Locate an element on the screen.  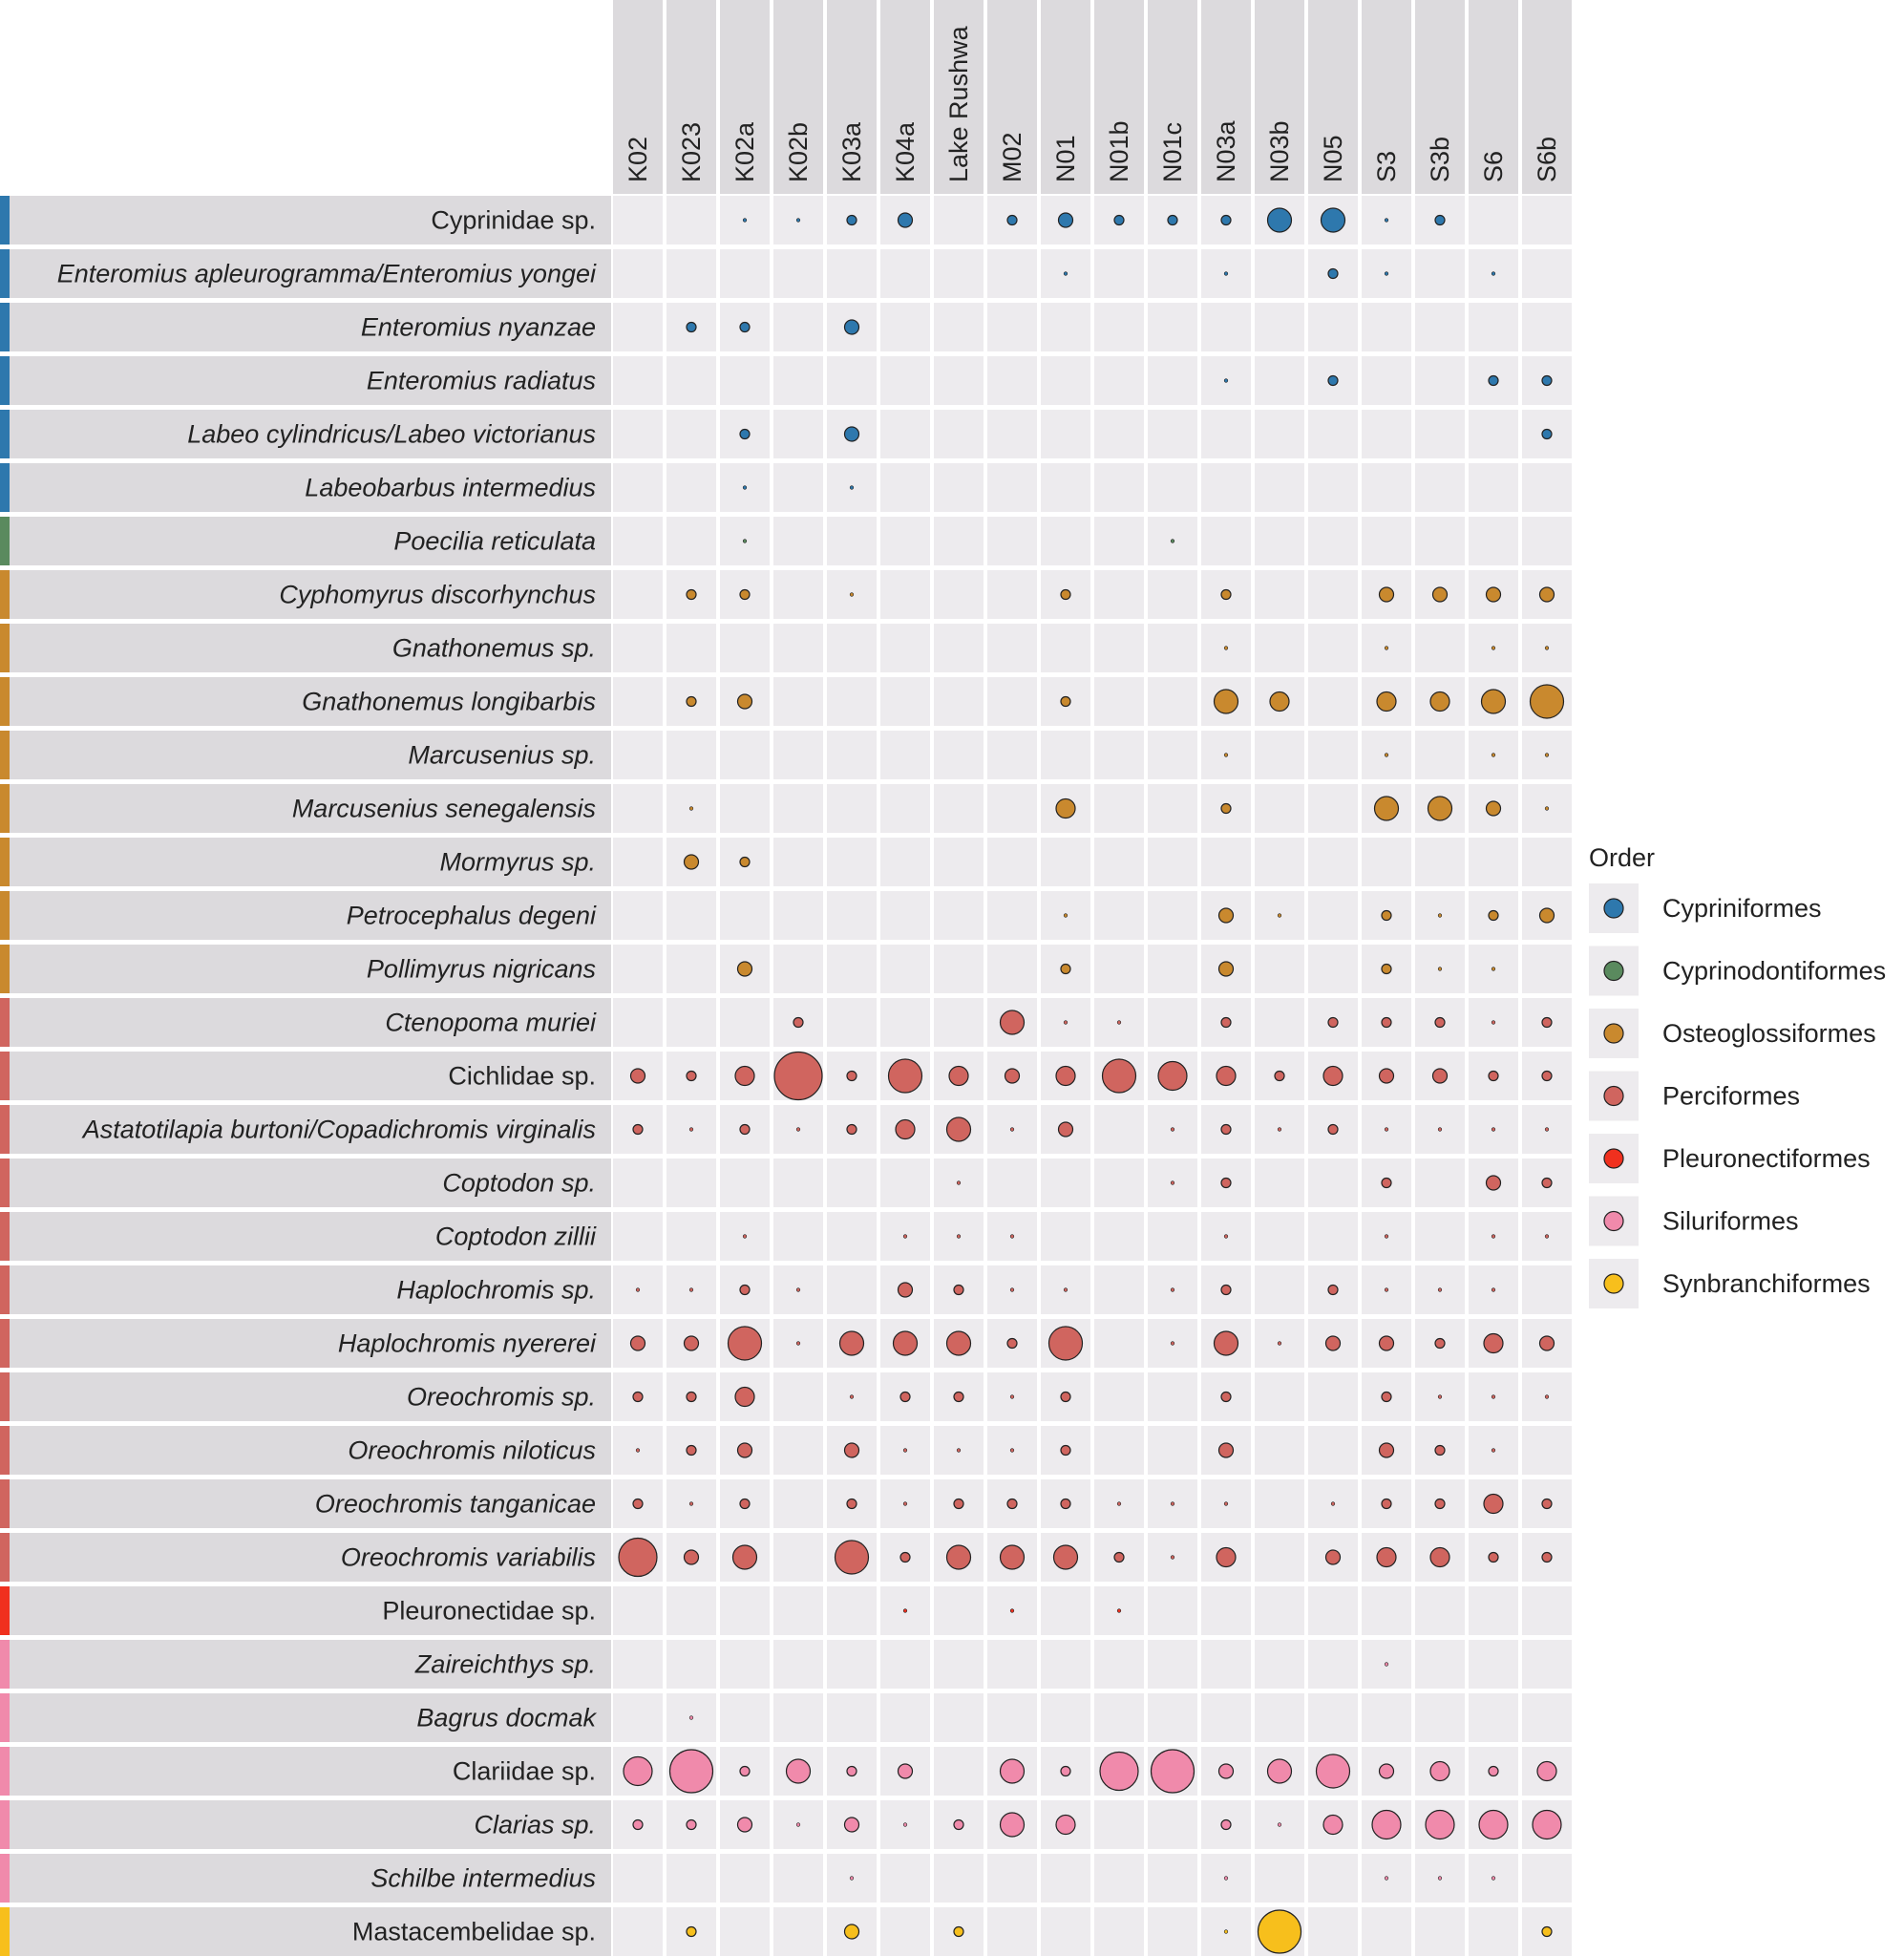
row-label: Cyphomyrus discorhynchus is located at coordinates (437, 595).